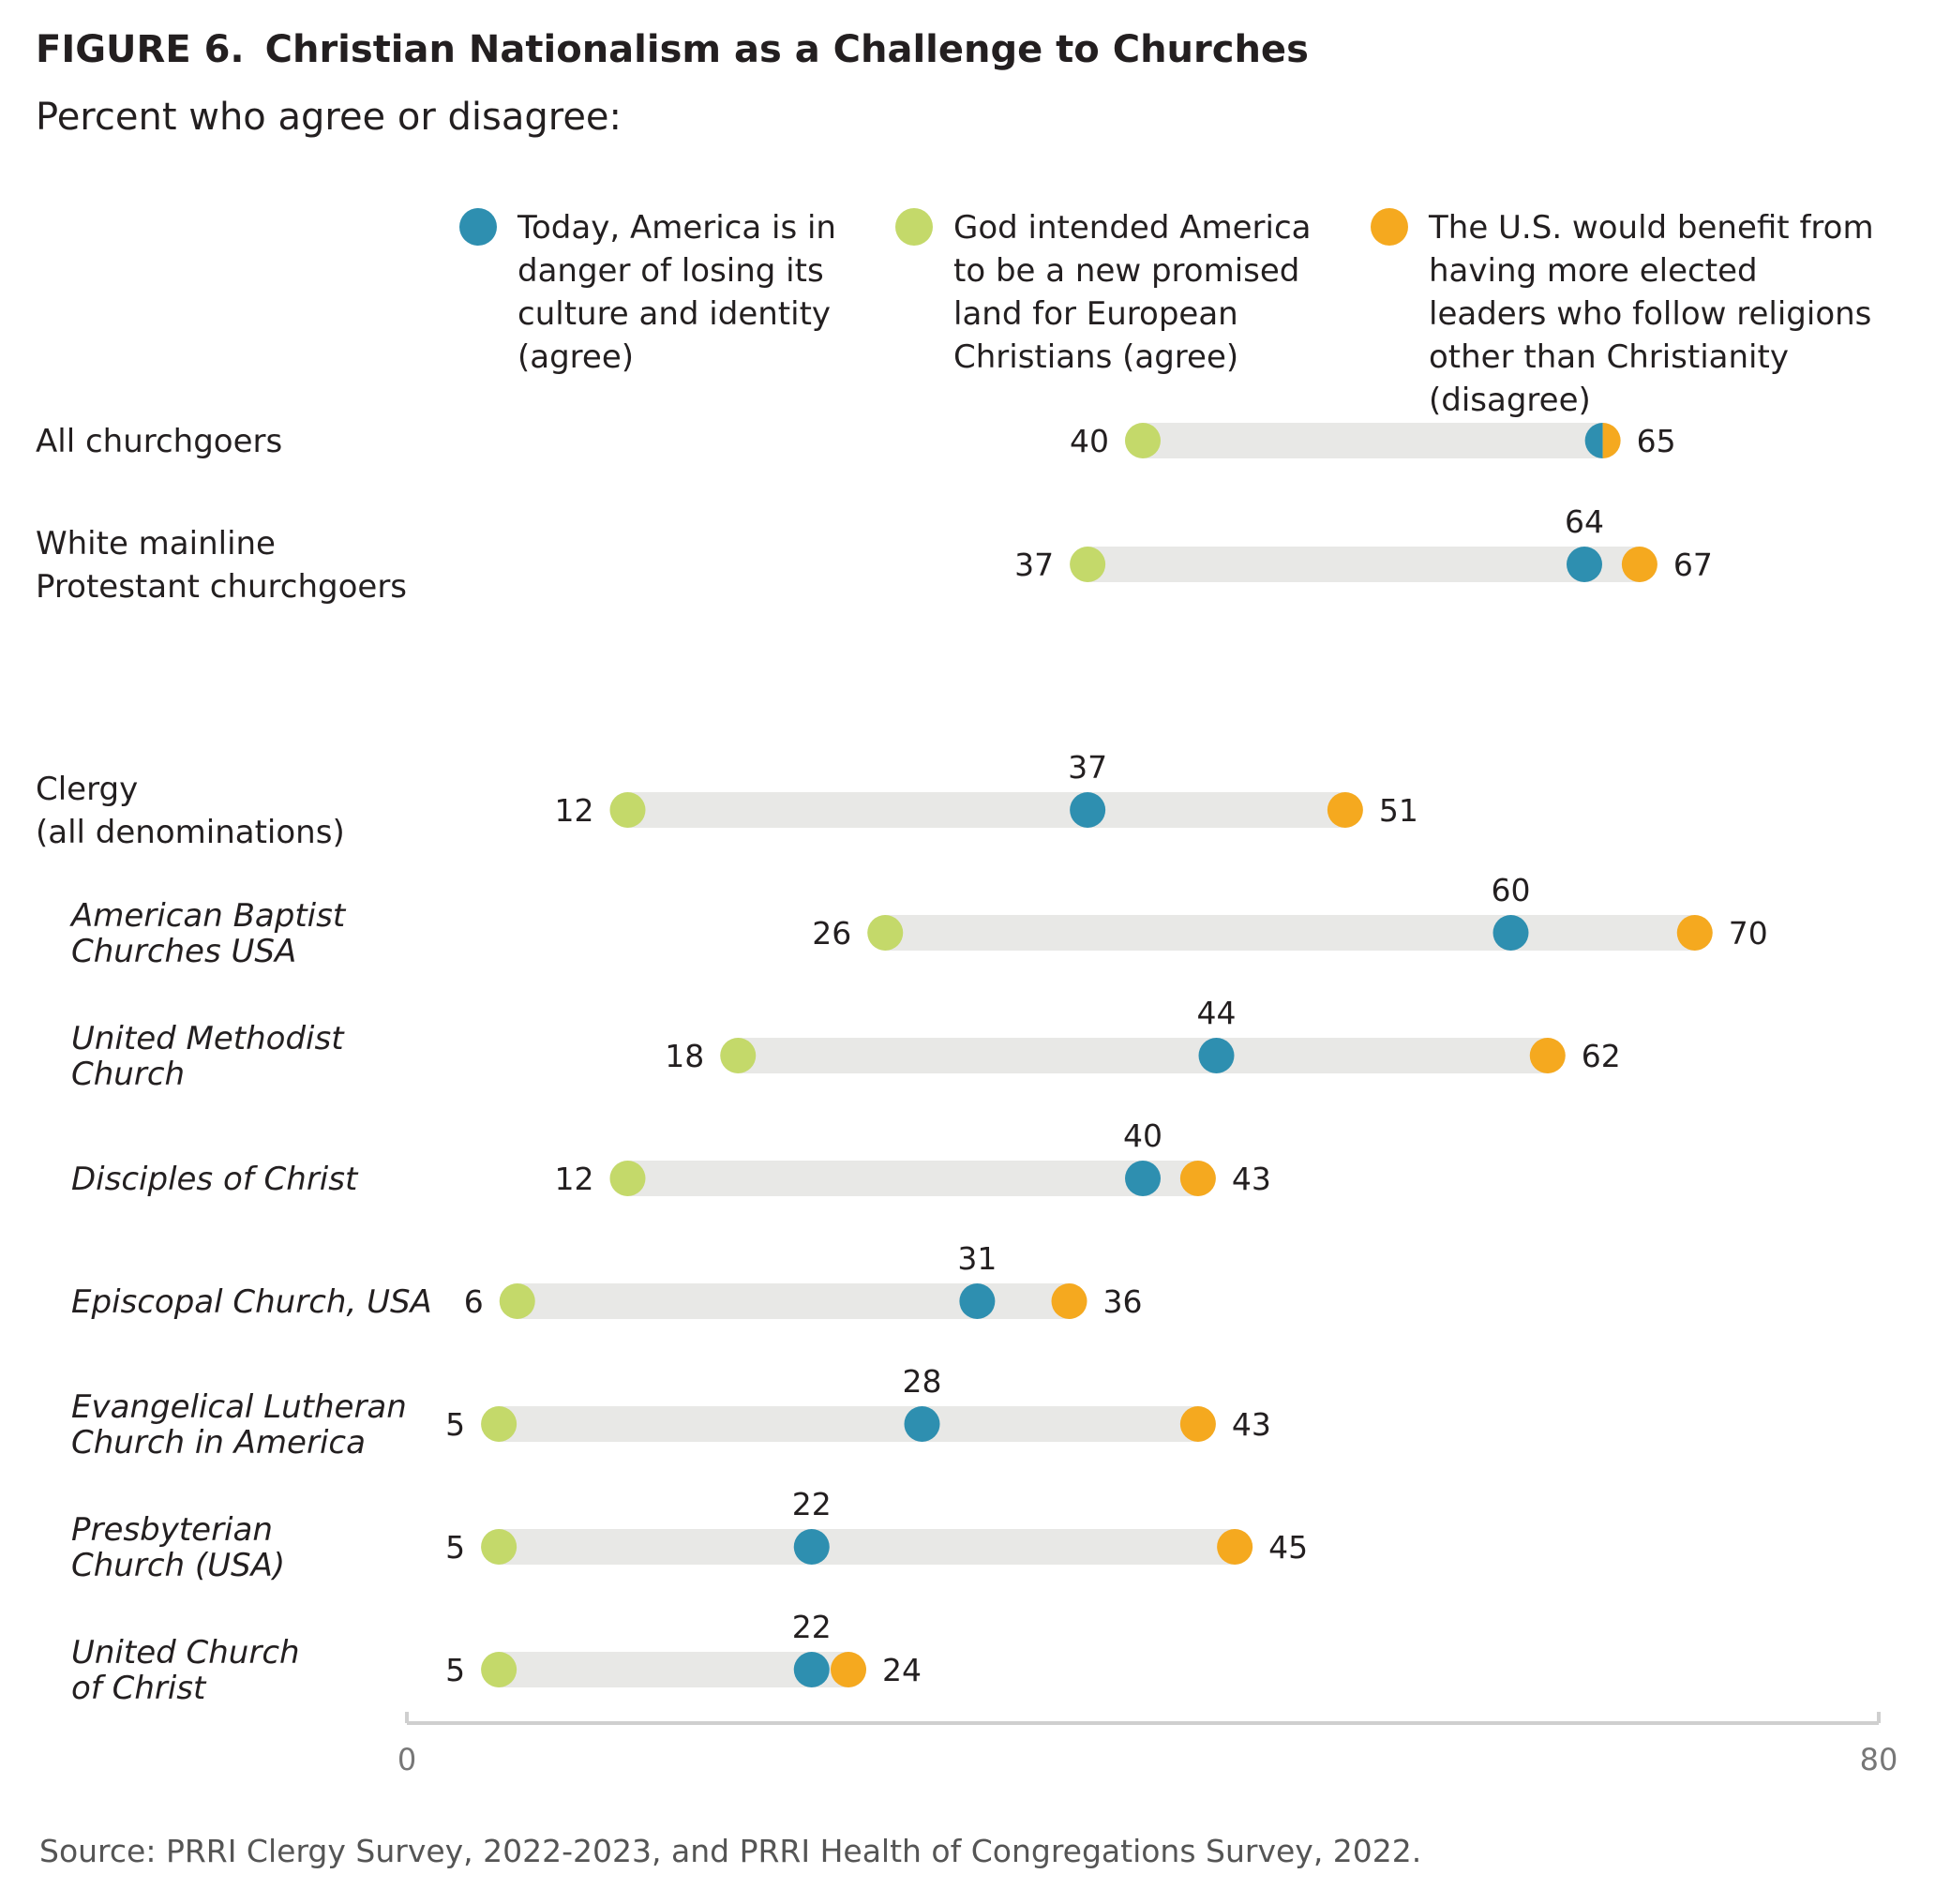 The width and height of the screenshot is (1935, 1904). I want to click on figure-label: FIGURE 6., so click(140, 49).